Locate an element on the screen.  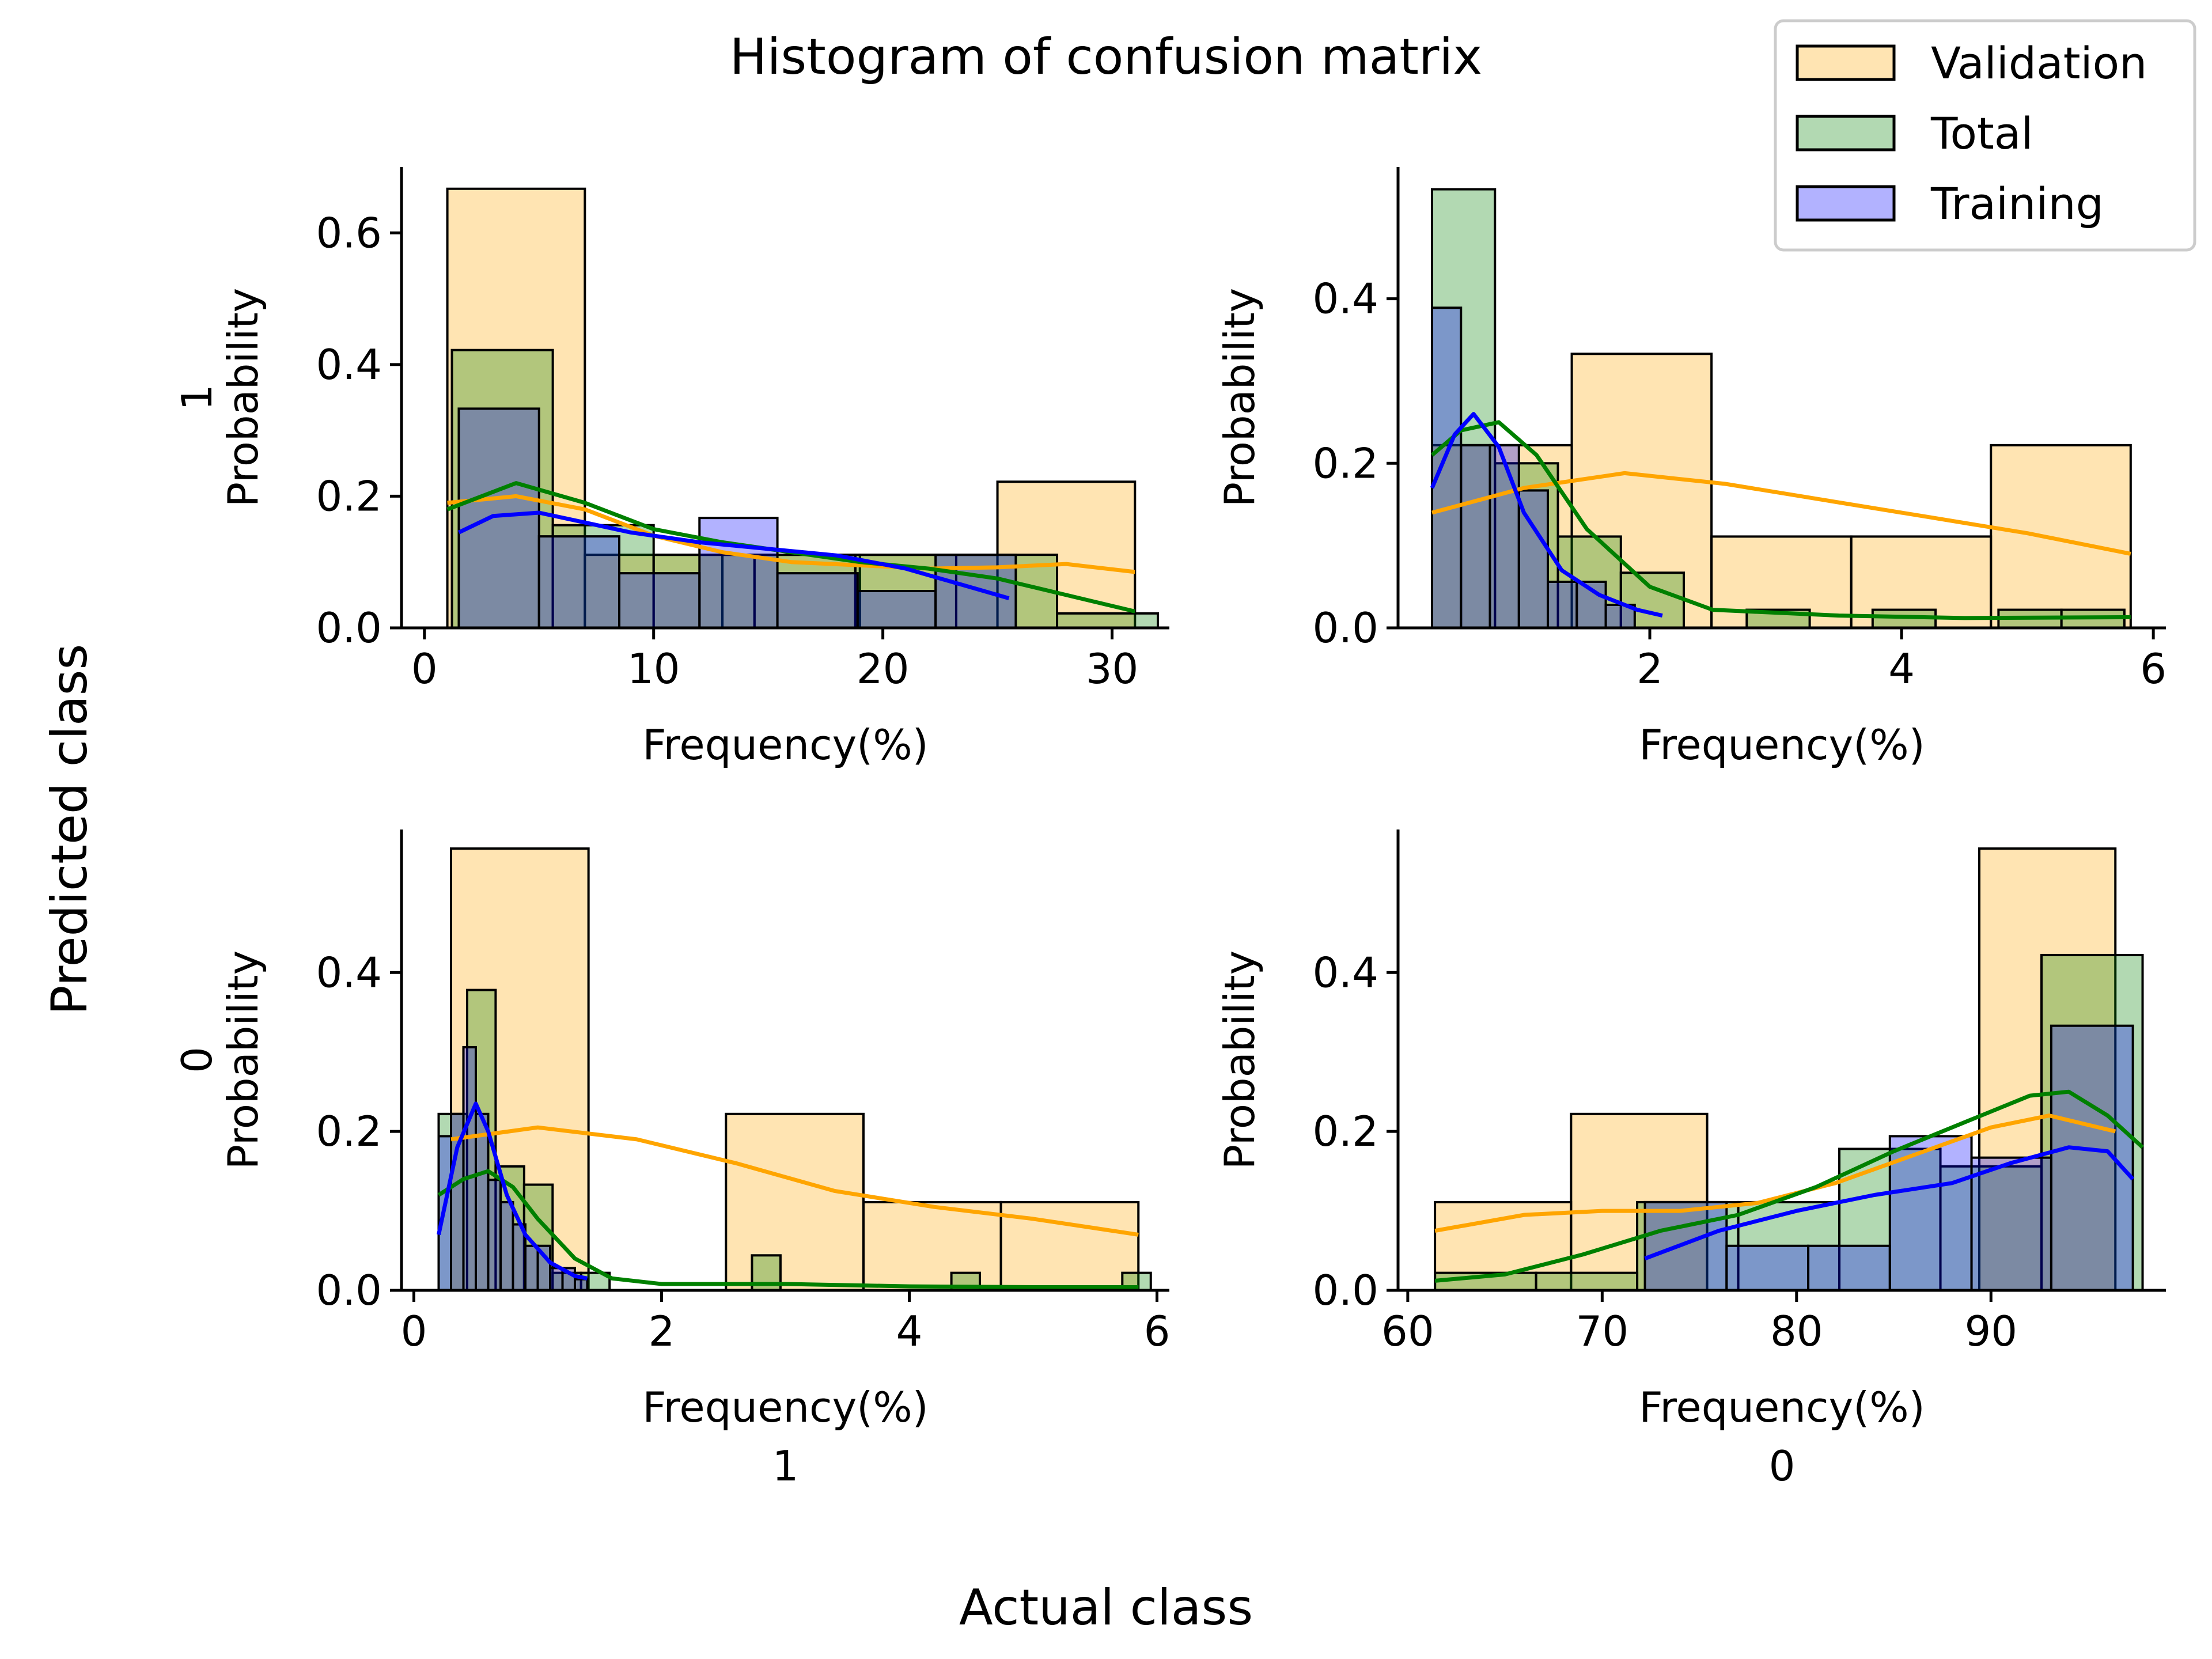
figure-title: Histogram of confusion matrix is located at coordinates (1106, 57).